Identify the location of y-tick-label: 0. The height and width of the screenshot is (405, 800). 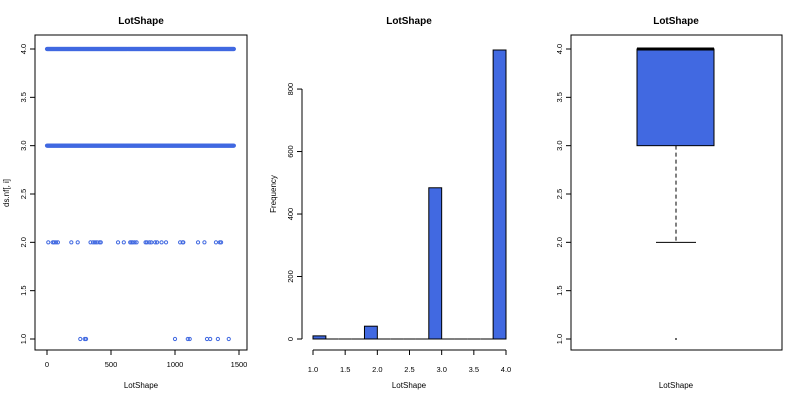
(290, 339).